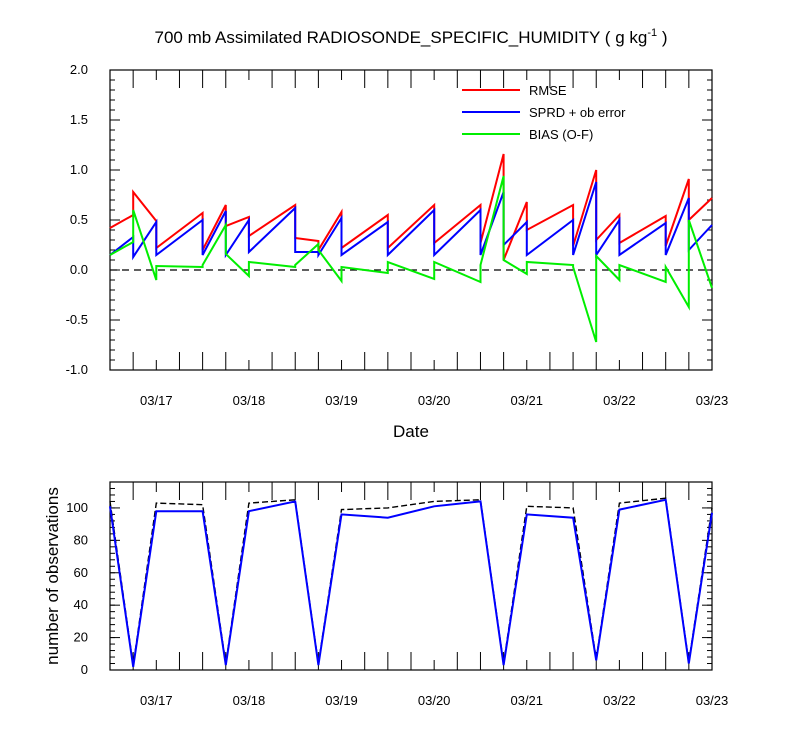  Describe the element at coordinates (77, 319) in the screenshot. I see `top-y-tick-label: -0.5` at that location.